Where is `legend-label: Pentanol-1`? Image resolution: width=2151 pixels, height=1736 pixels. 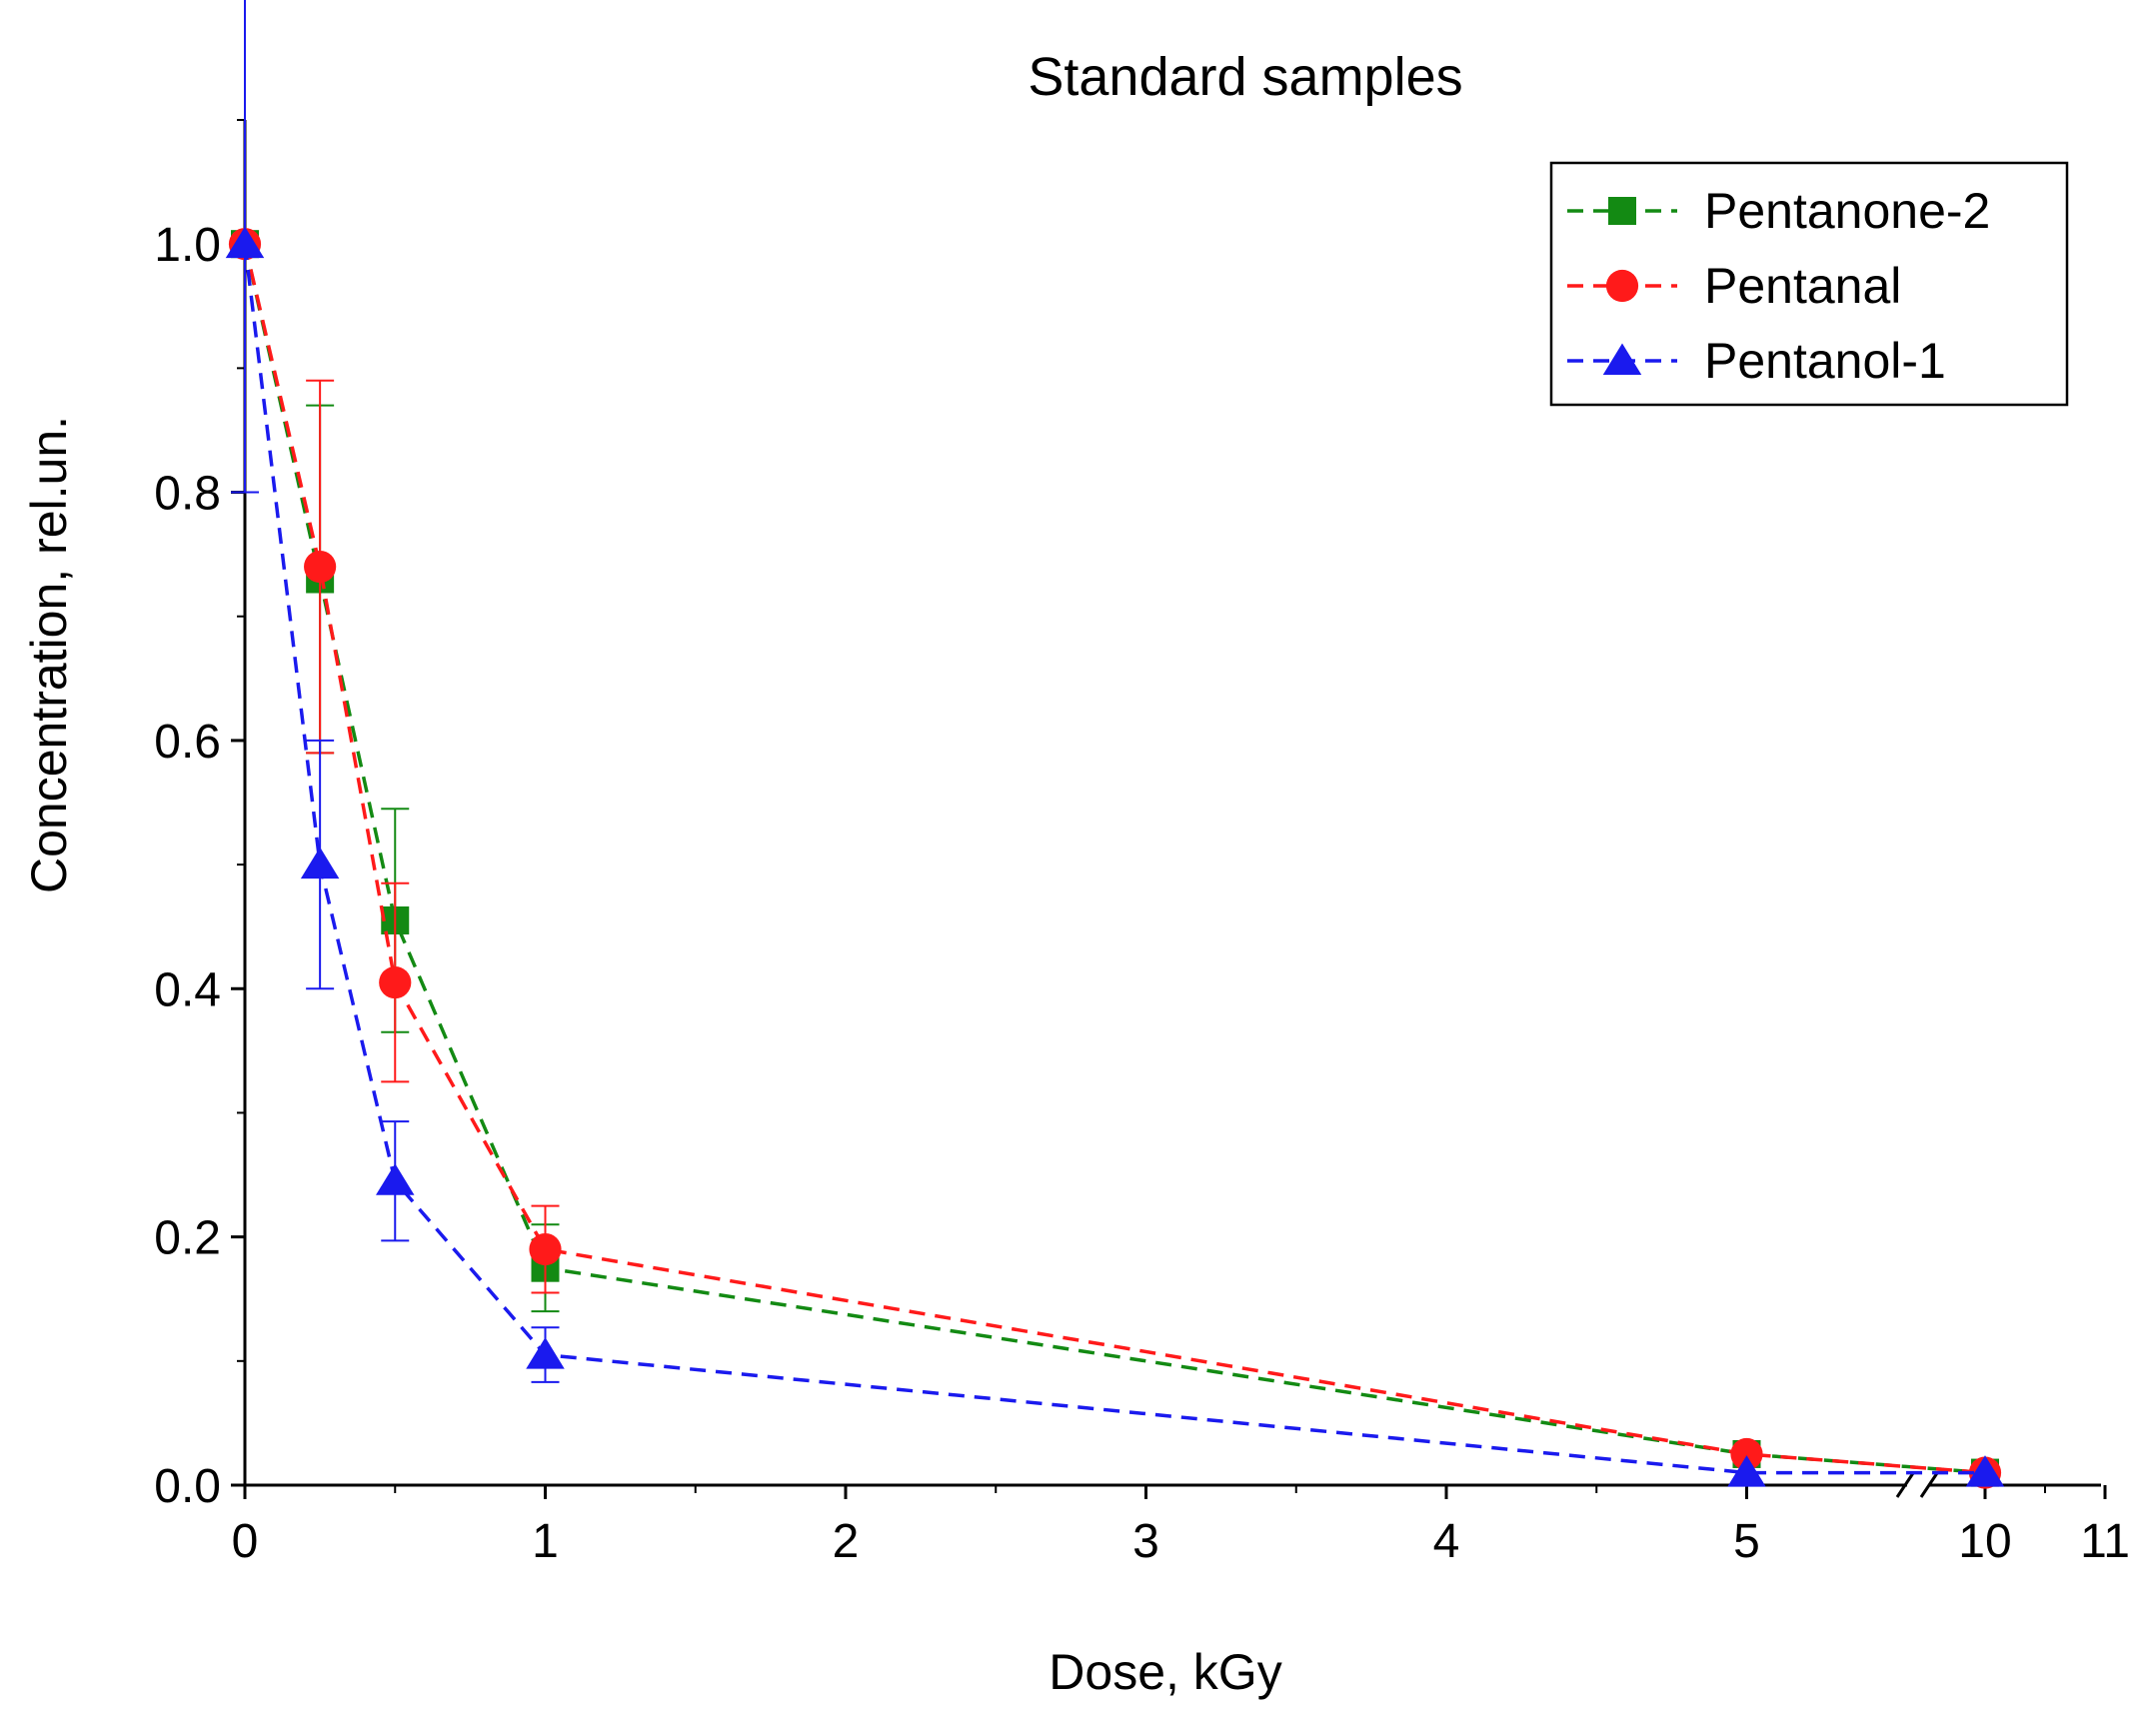 legend-label: Pentanol-1 is located at coordinates (1825, 361).